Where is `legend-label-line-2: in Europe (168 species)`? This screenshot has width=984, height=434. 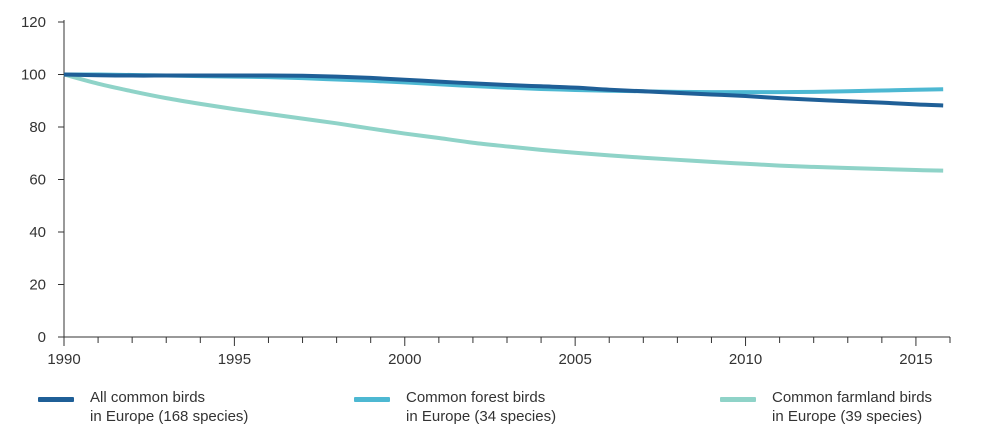 legend-label-line-2: in Europe (168 species) is located at coordinates (169, 416).